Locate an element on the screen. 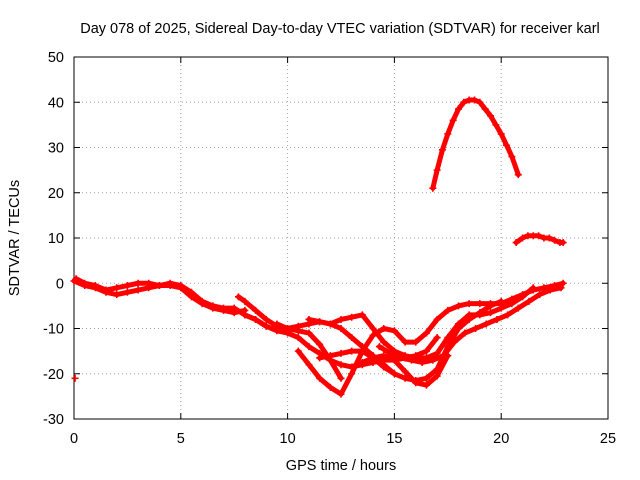  y-tick-label: 20 is located at coordinates (56, 194).